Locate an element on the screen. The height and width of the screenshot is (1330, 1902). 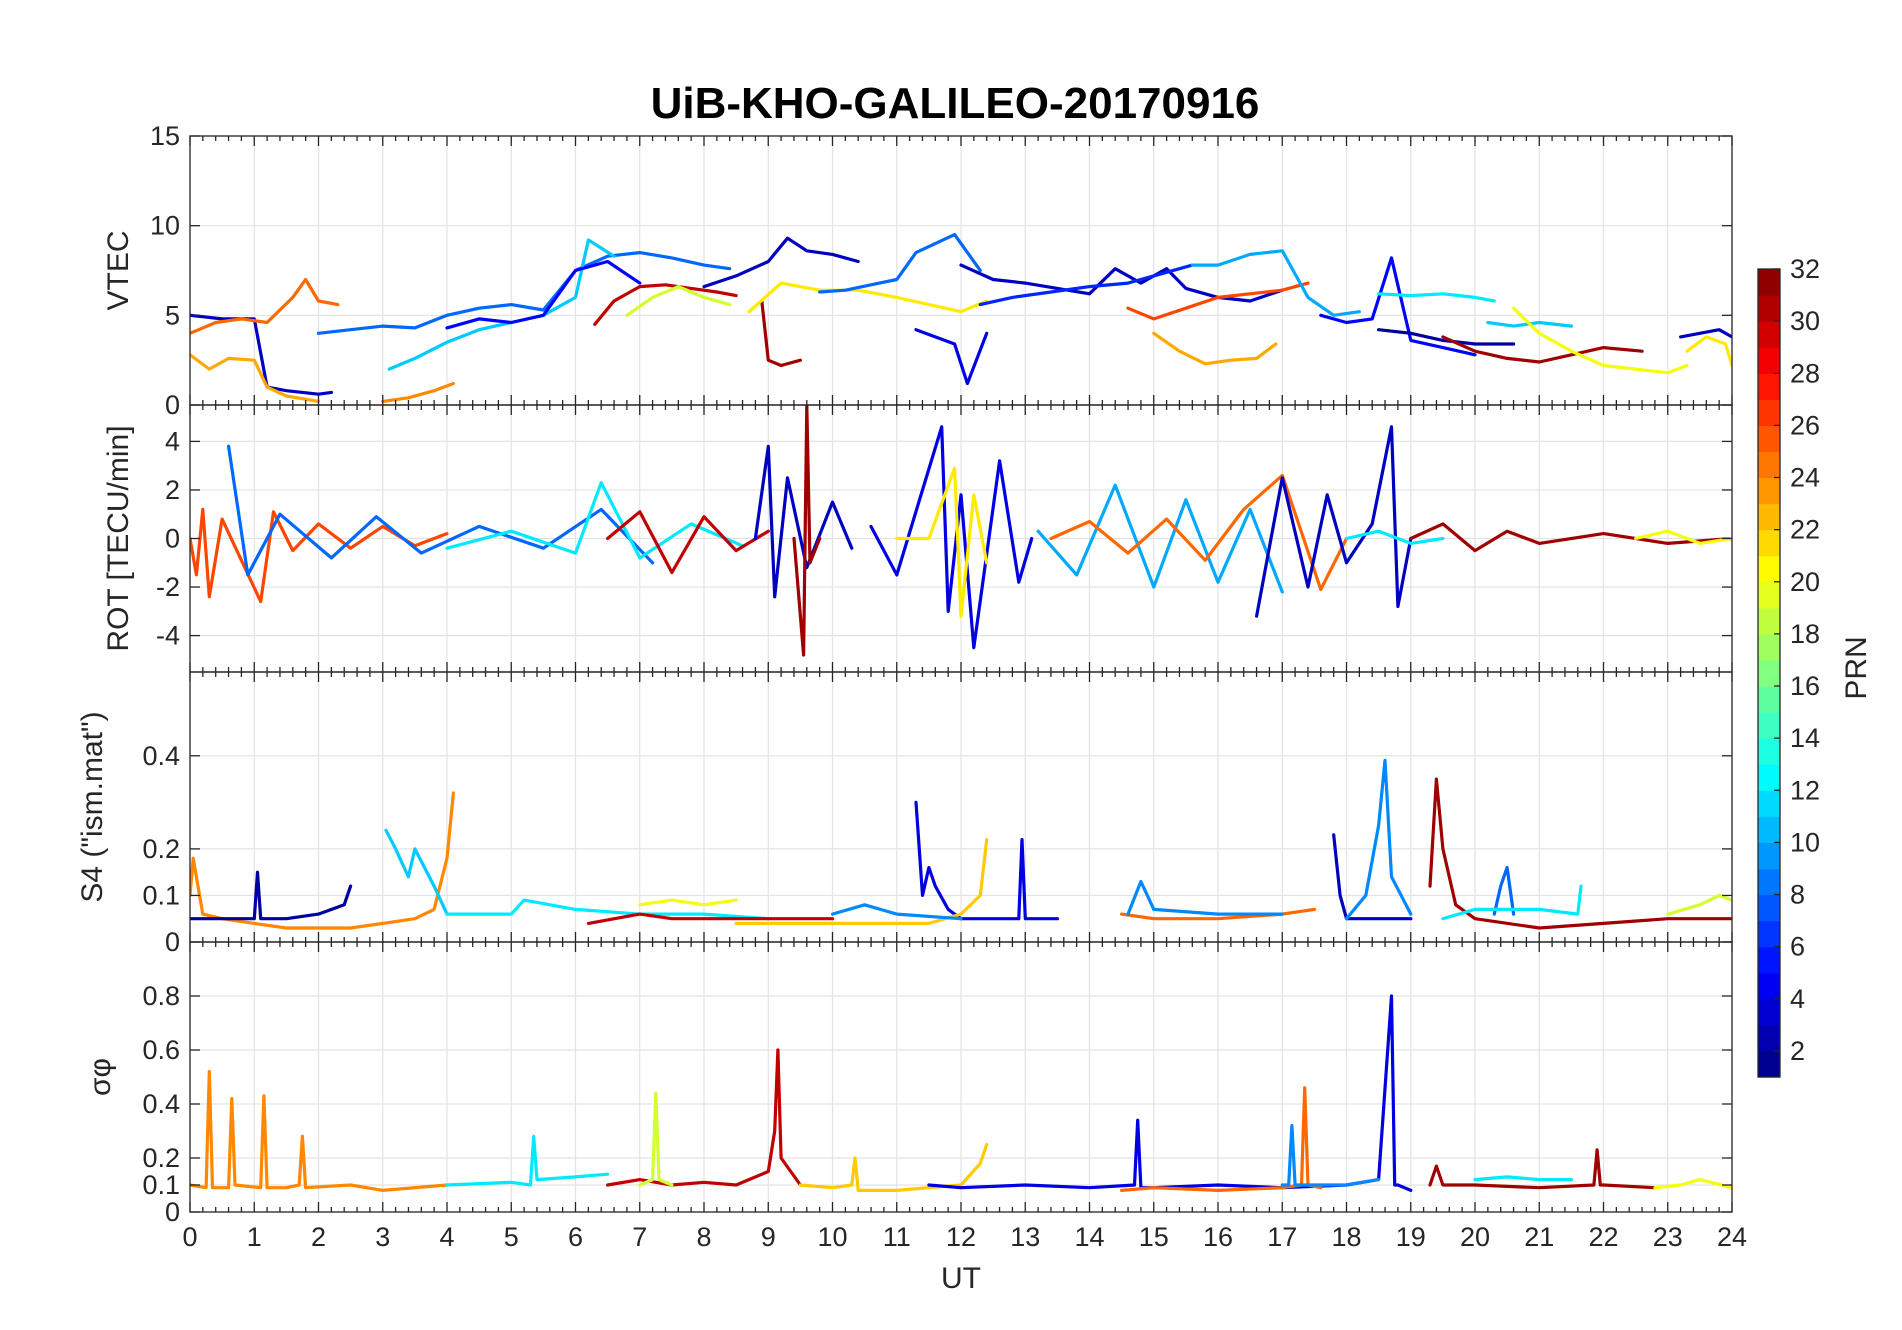
colorbar-tick-label: 8 is located at coordinates (1797, 895).